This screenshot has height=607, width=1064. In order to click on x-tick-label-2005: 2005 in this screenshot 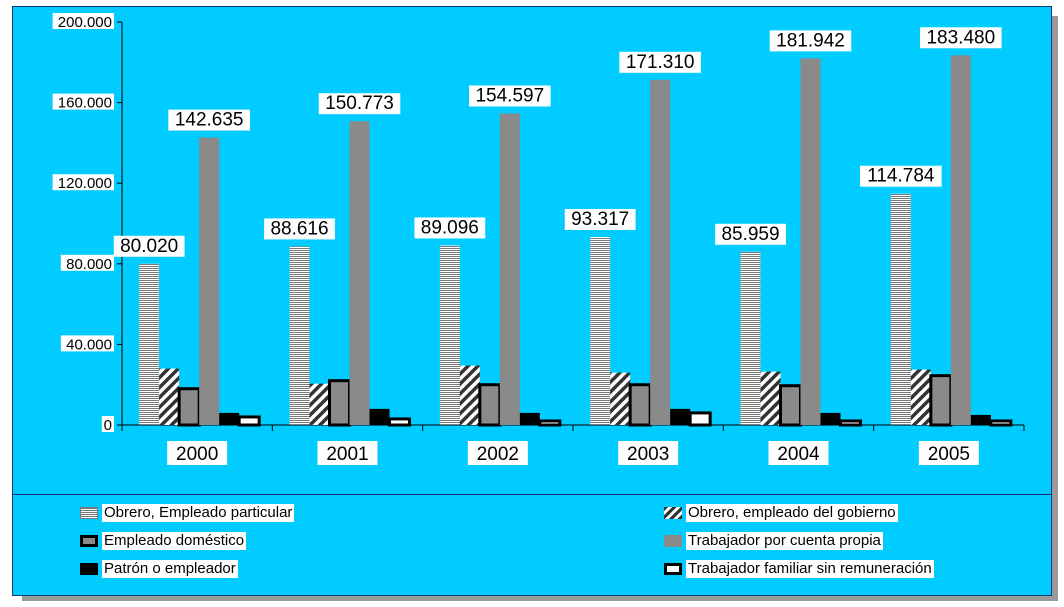, I will do `click(949, 454)`.